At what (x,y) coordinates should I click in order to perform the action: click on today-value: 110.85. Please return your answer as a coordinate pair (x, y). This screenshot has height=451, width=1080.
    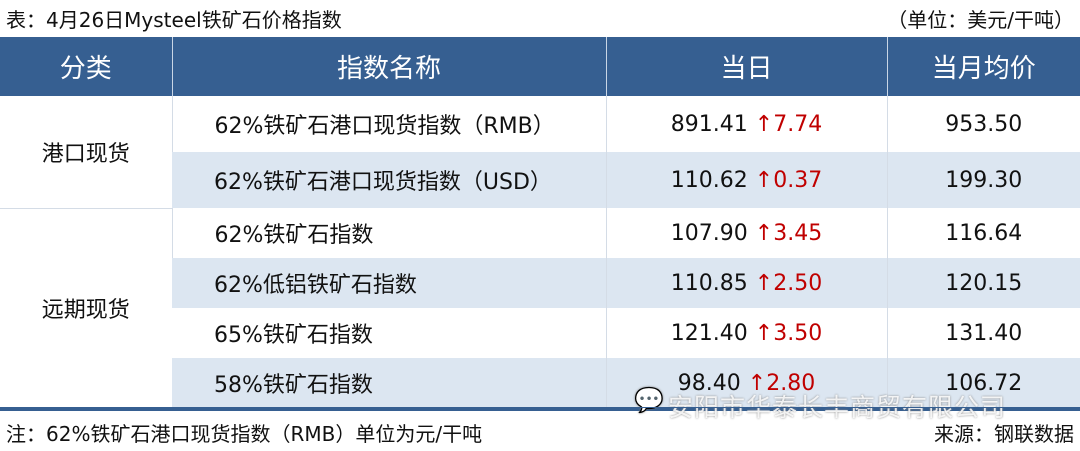
    Looking at the image, I should click on (709, 283).